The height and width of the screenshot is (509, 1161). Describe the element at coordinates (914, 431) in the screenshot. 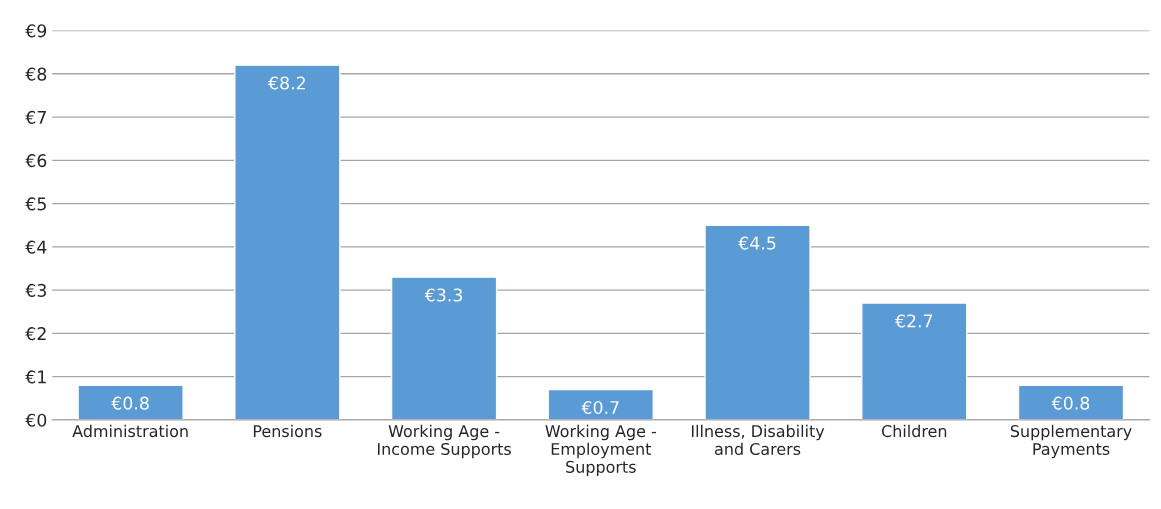

I see `x-tick-label: Children` at that location.